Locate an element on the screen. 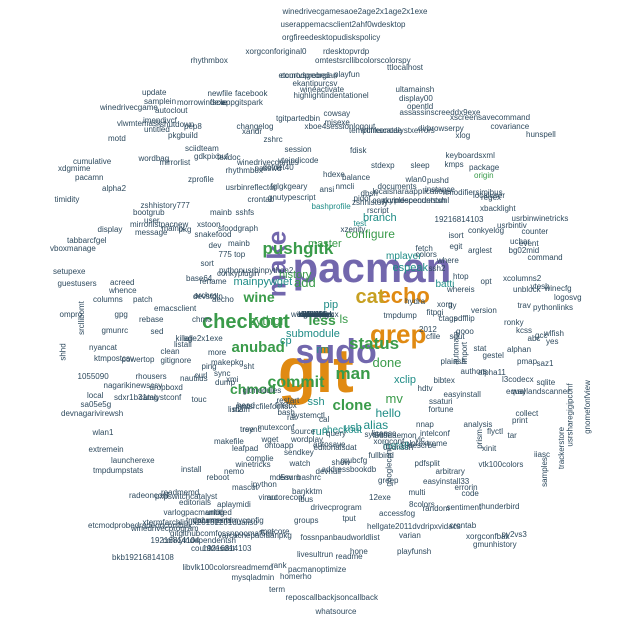 The image size is (630, 630). cloud-word: devnagarivirewsh is located at coordinates (92, 413).